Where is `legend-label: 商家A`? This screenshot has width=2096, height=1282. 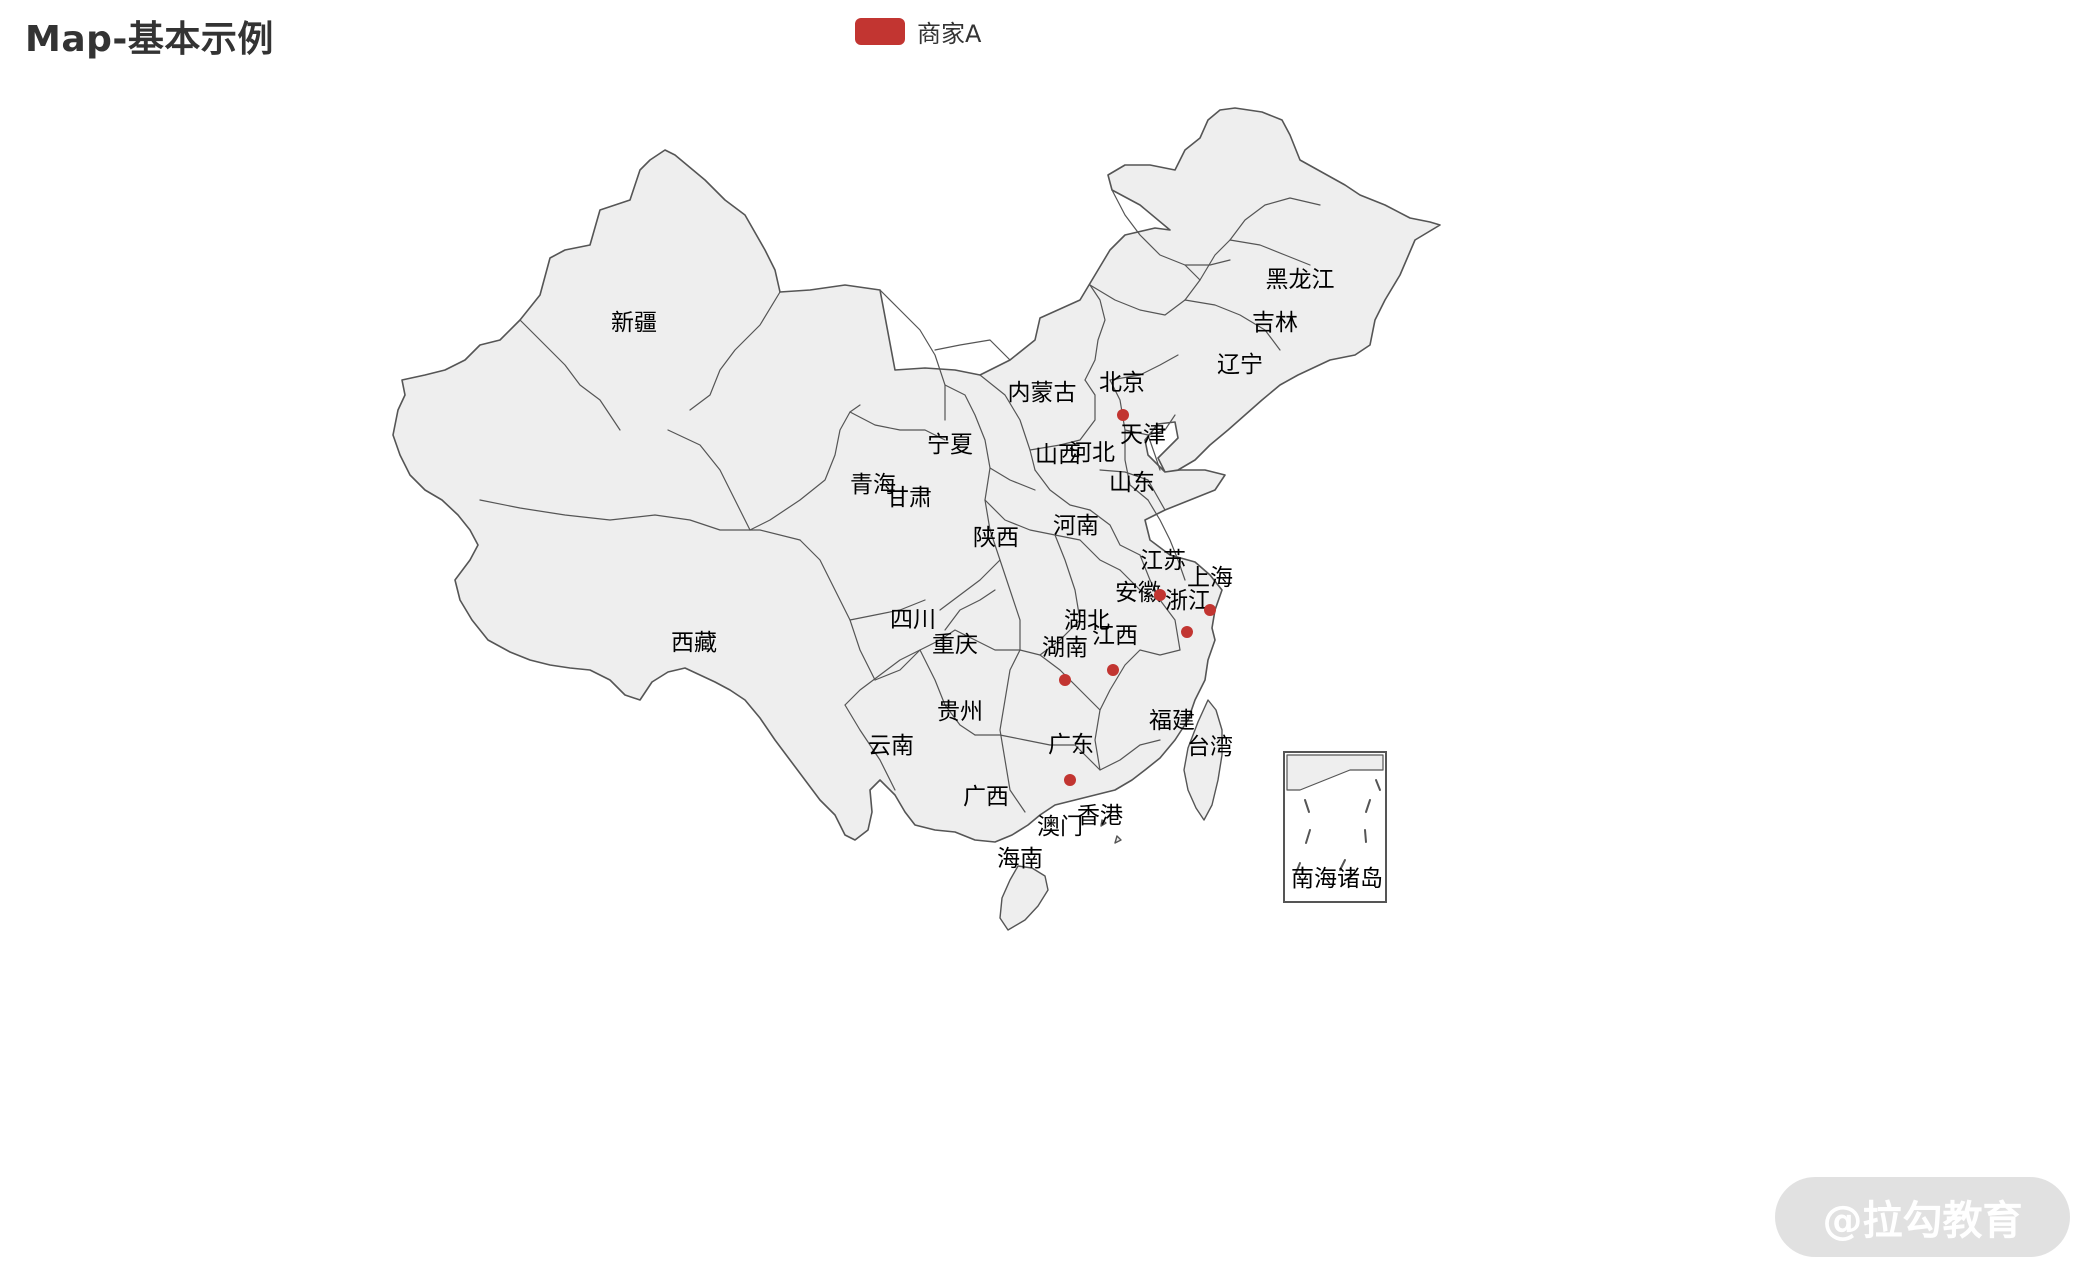
legend-label: 商家A is located at coordinates (949, 34).